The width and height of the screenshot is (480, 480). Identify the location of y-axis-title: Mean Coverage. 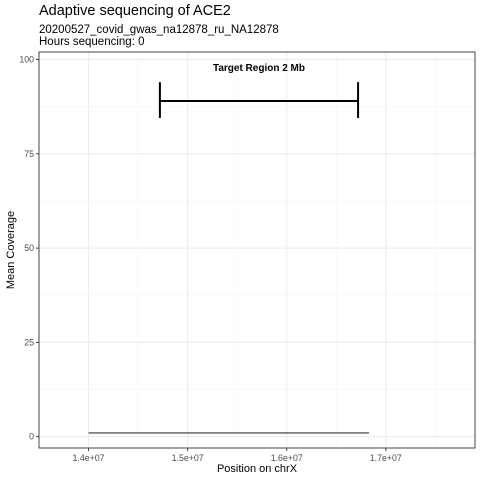
(11, 250).